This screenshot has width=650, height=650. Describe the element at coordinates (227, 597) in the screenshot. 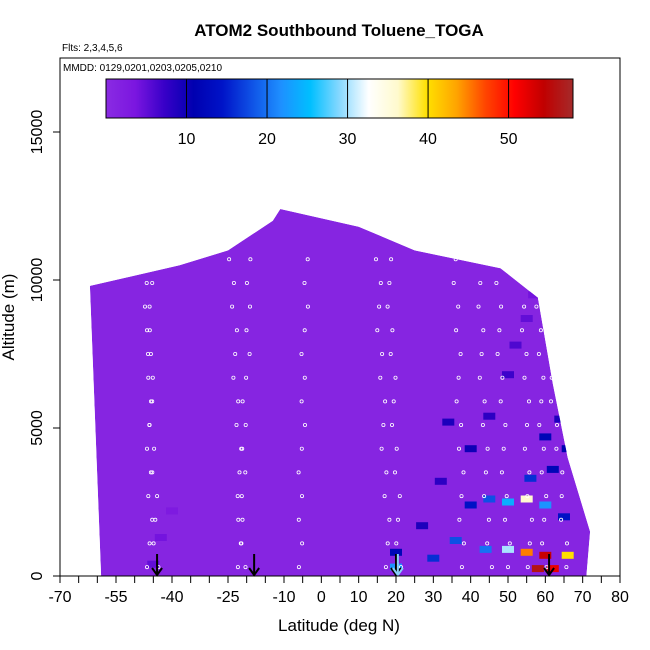

I see `x-tick-label: -25` at that location.